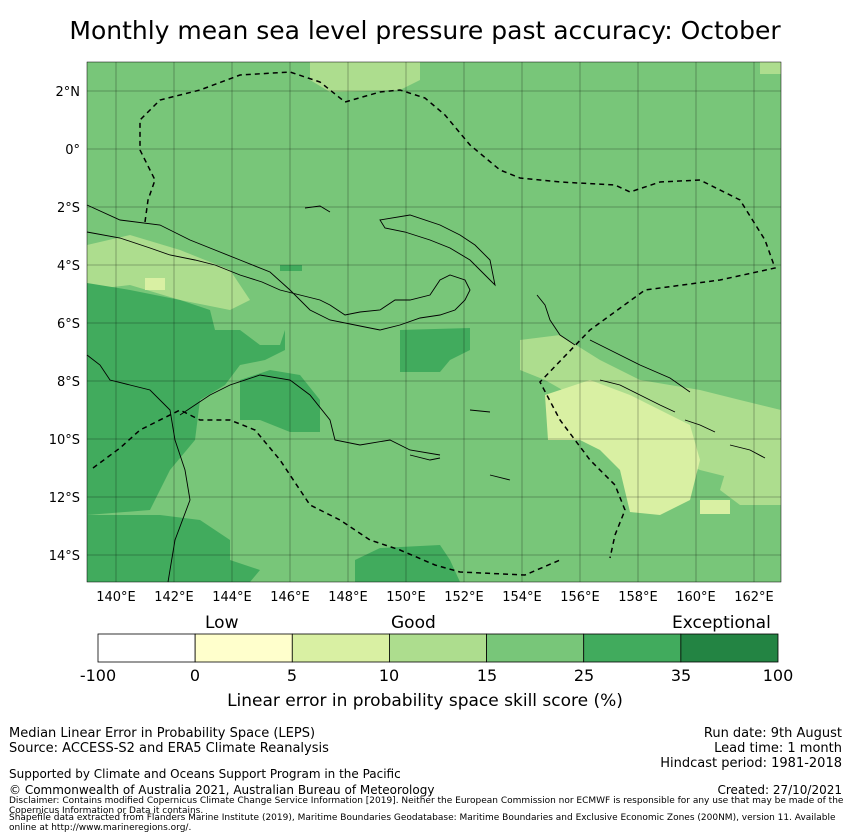 The height and width of the screenshot is (839, 850). I want to click on lon-tick: 148°E, so click(348, 597).